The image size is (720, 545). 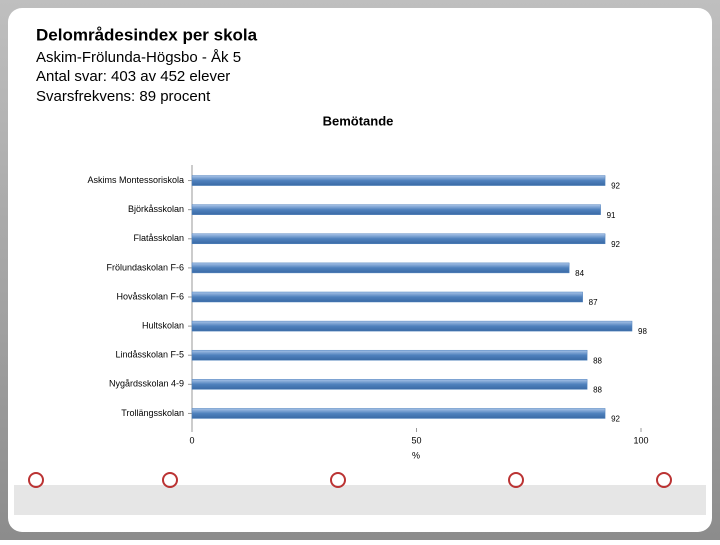 I want to click on slide-title: Delområdesindex per skola, so click(x=147, y=34).